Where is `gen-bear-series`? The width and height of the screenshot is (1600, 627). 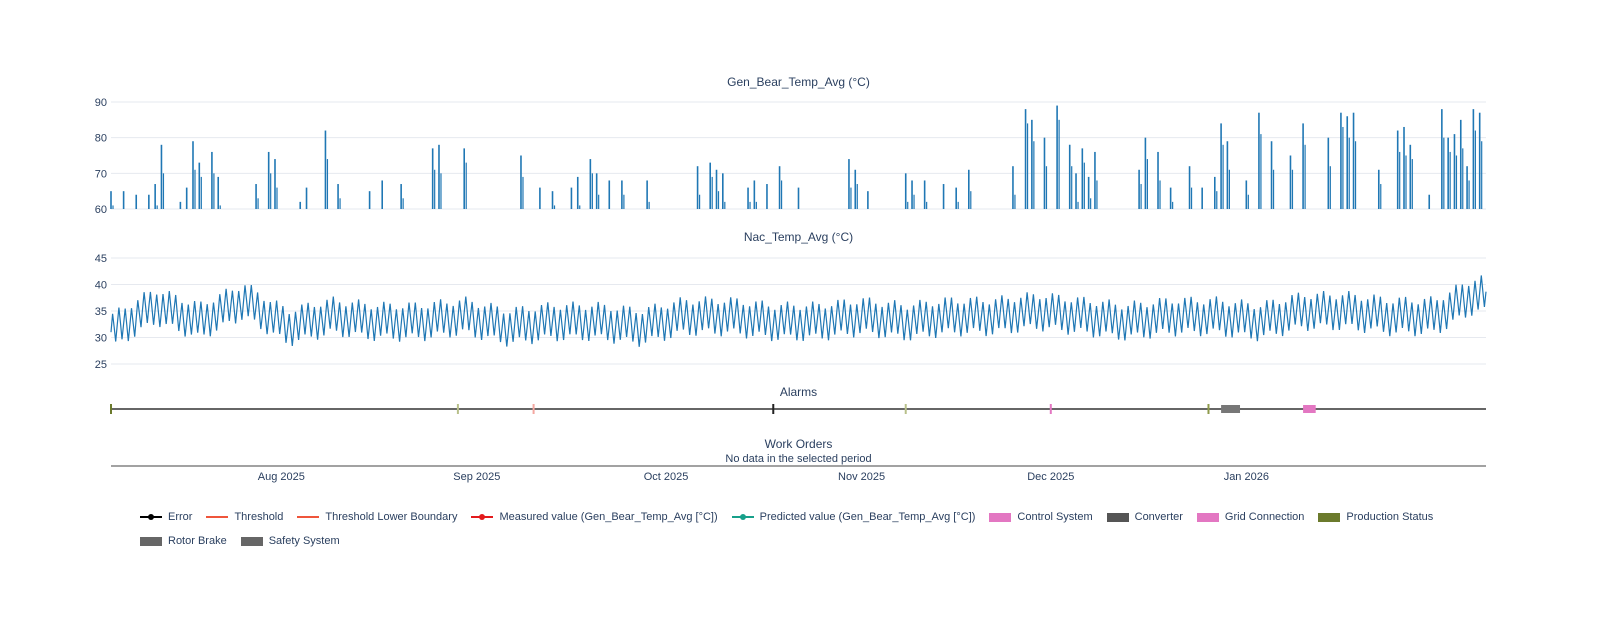
gen-bear-series is located at coordinates (796, 157).